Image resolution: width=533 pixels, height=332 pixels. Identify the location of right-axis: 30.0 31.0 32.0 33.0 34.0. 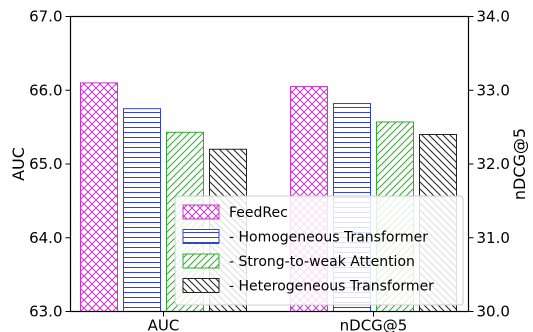
(489, 164).